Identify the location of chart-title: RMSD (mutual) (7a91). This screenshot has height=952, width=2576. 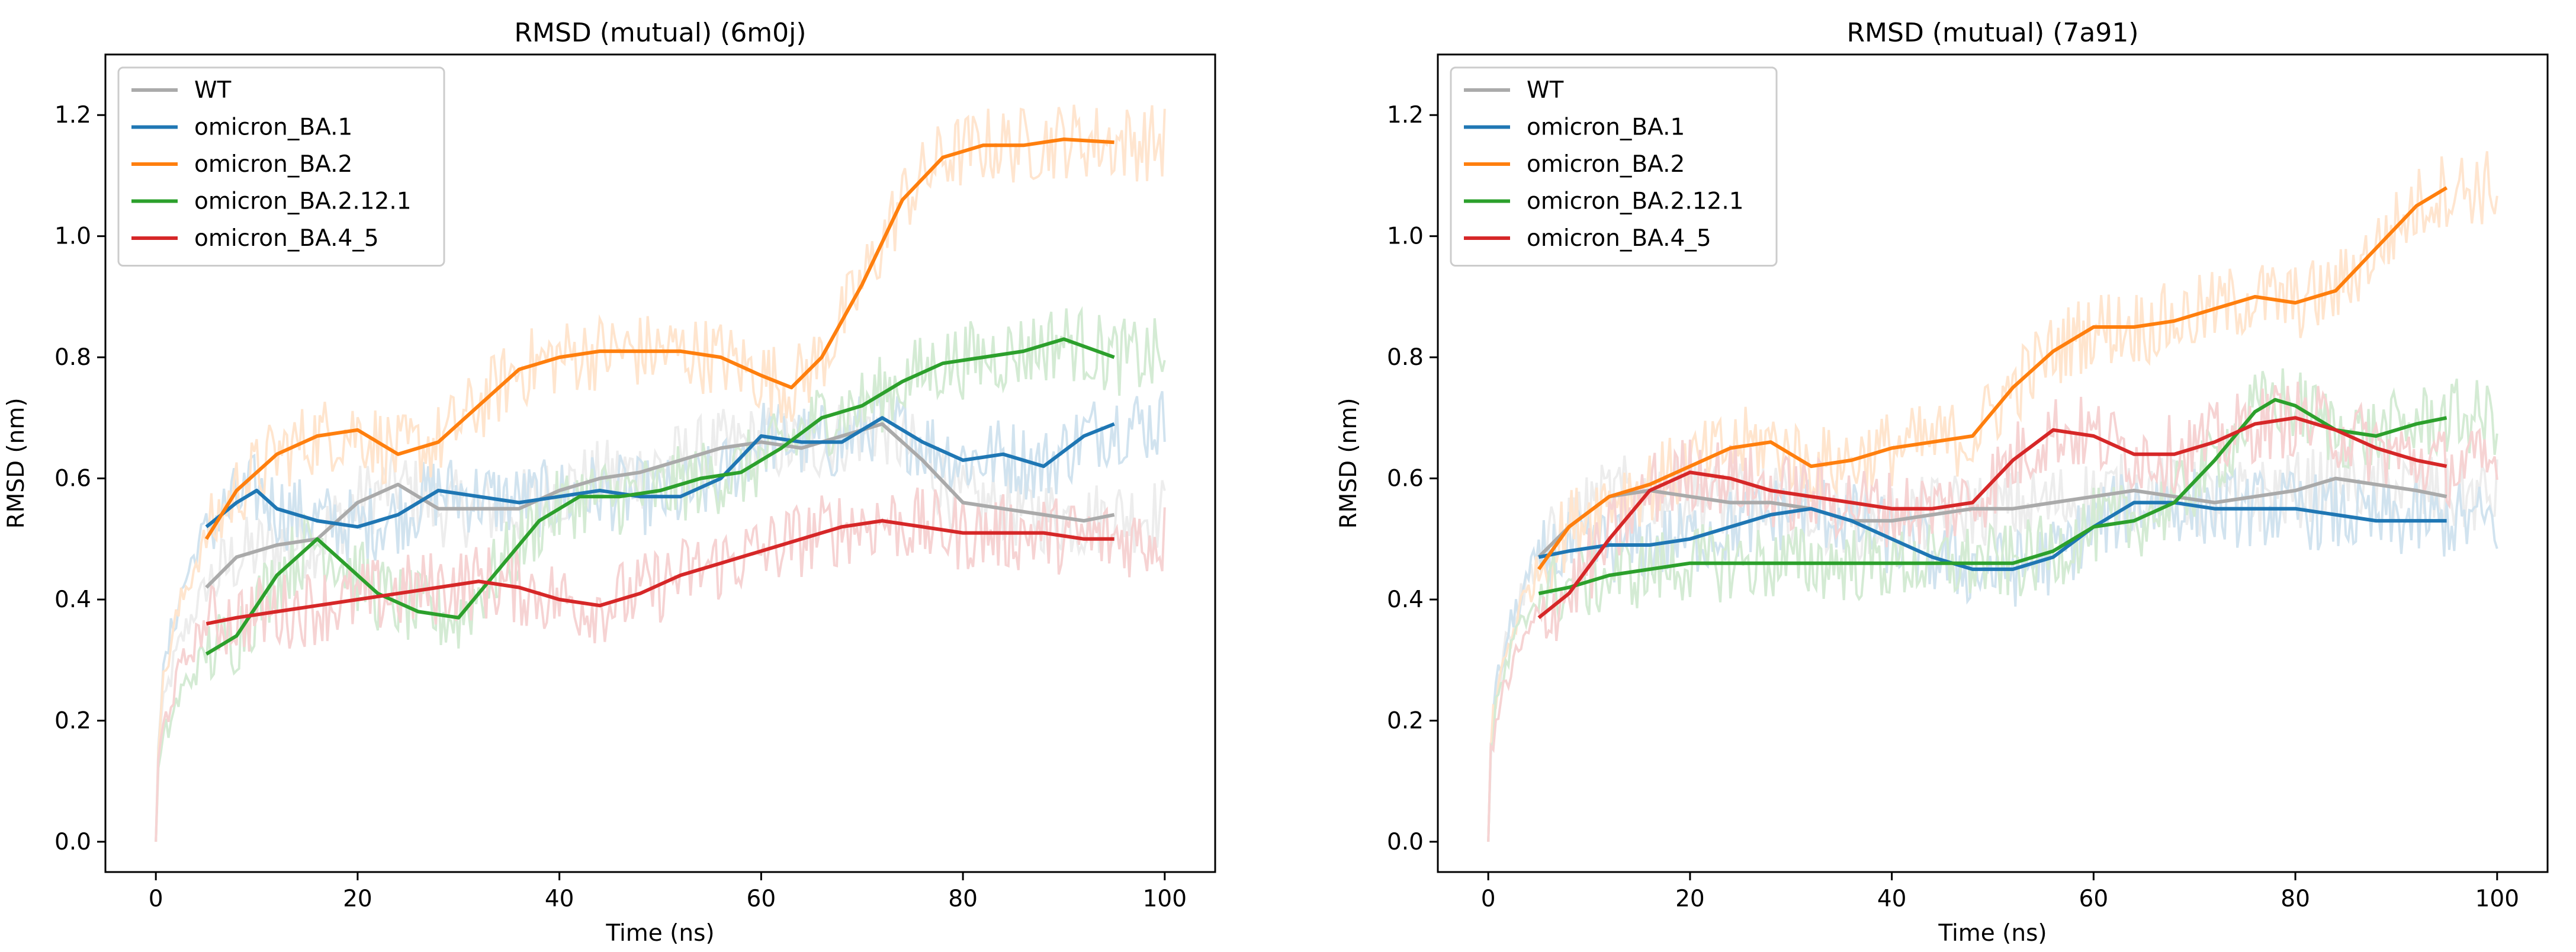
(1992, 33).